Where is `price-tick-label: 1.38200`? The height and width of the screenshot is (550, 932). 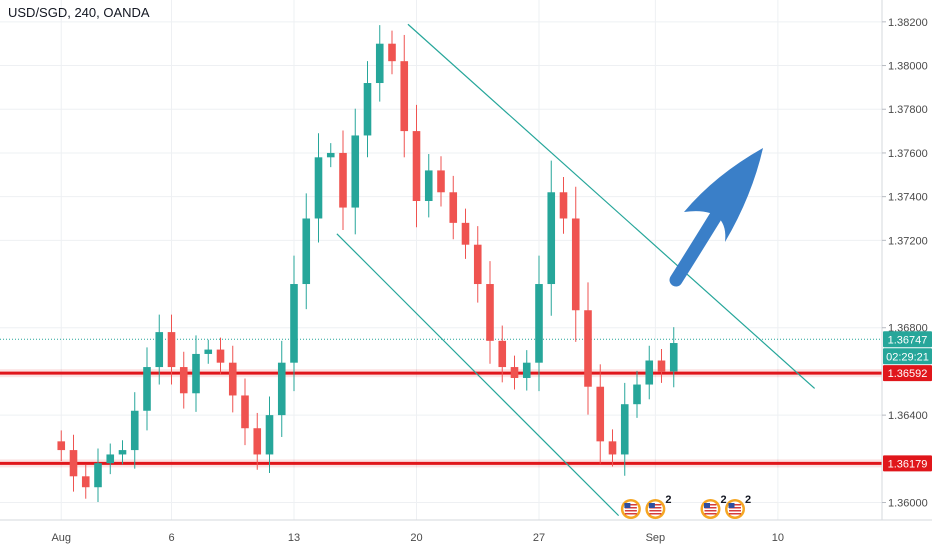 price-tick-label: 1.38200 is located at coordinates (908, 23).